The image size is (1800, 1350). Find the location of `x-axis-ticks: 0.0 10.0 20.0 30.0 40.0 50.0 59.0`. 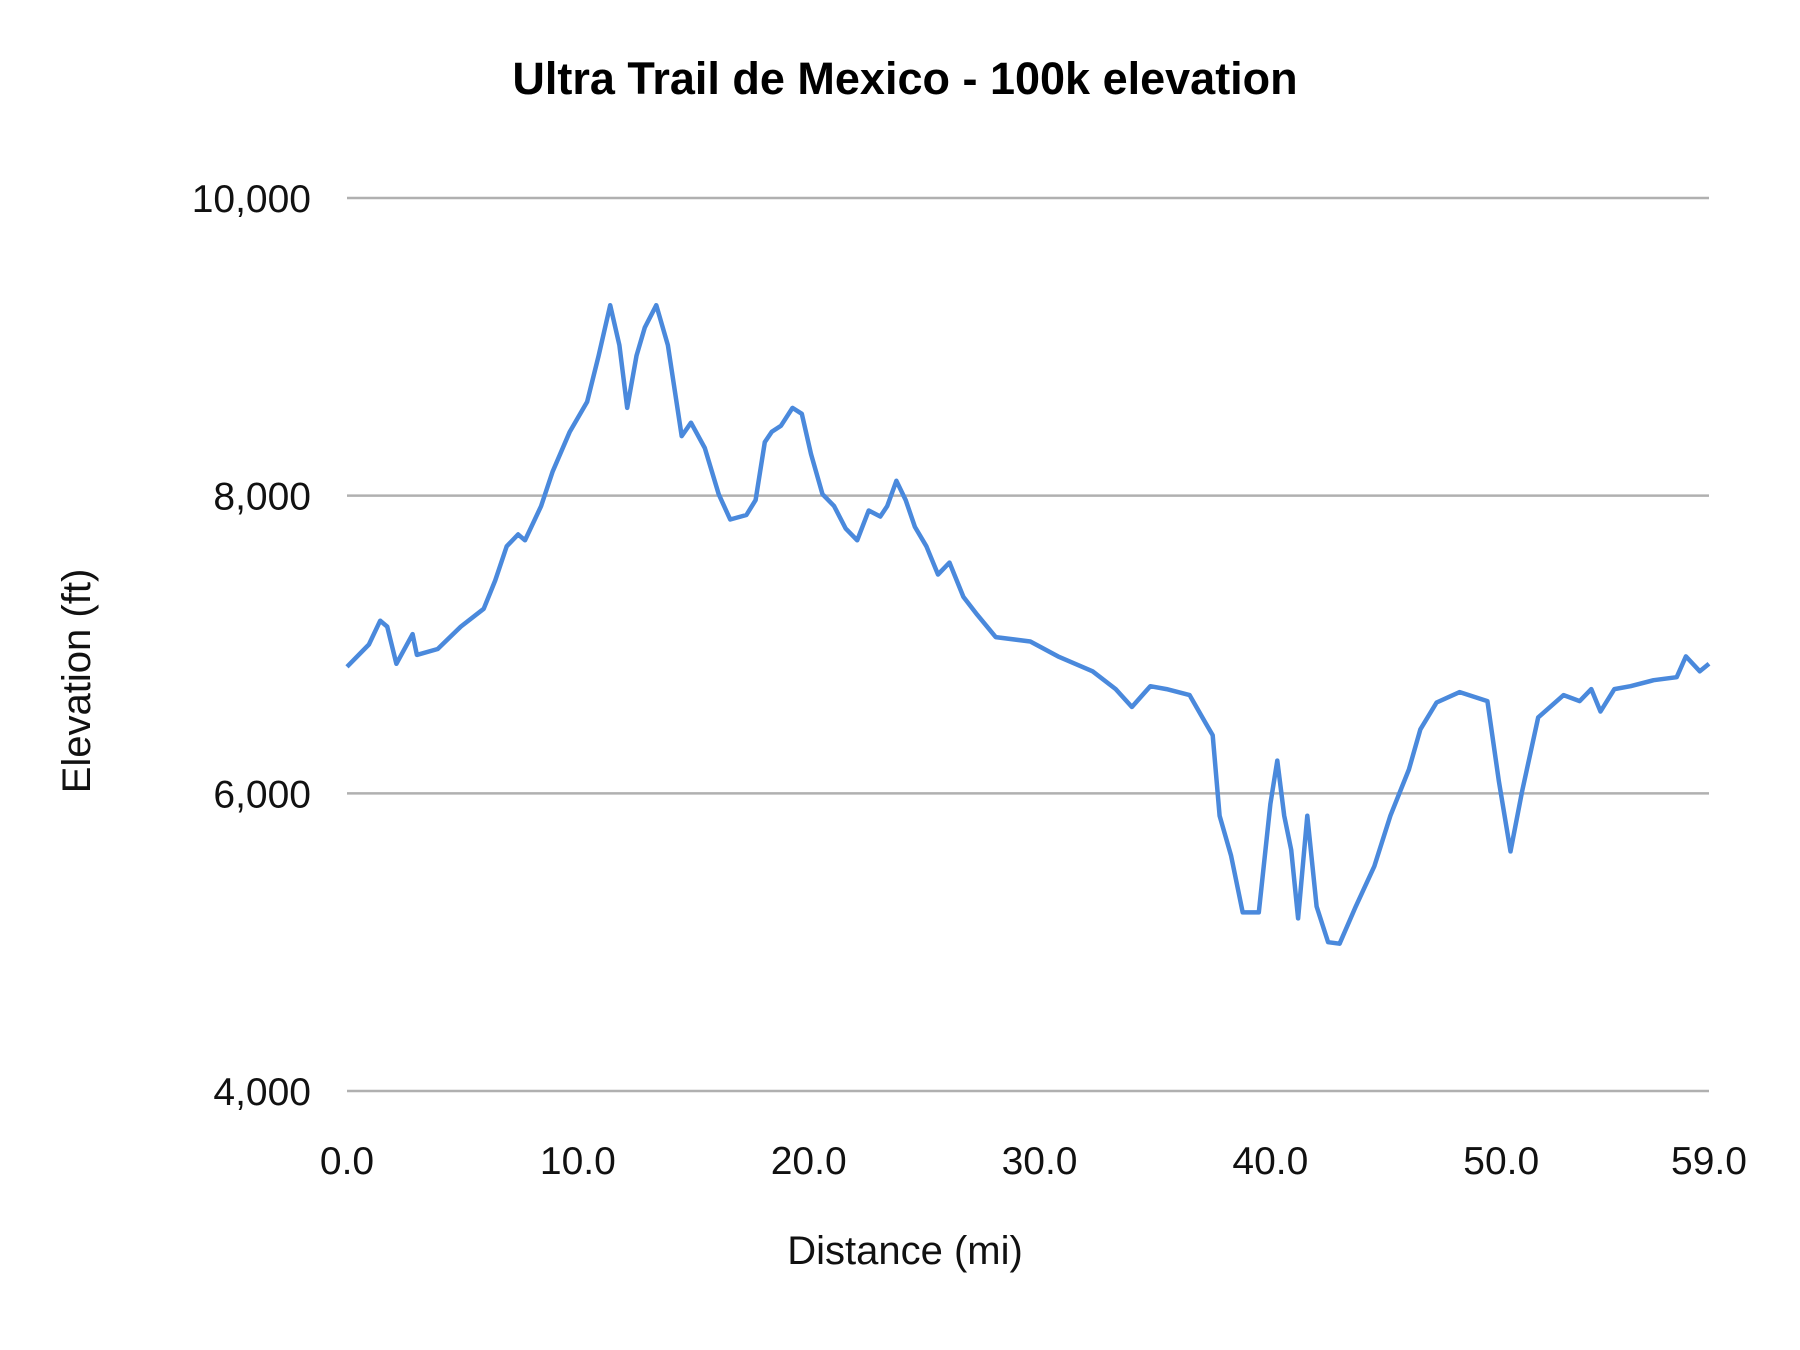

x-axis-ticks: 0.0 10.0 20.0 30.0 40.0 50.0 59.0 is located at coordinates (1033, 1161).